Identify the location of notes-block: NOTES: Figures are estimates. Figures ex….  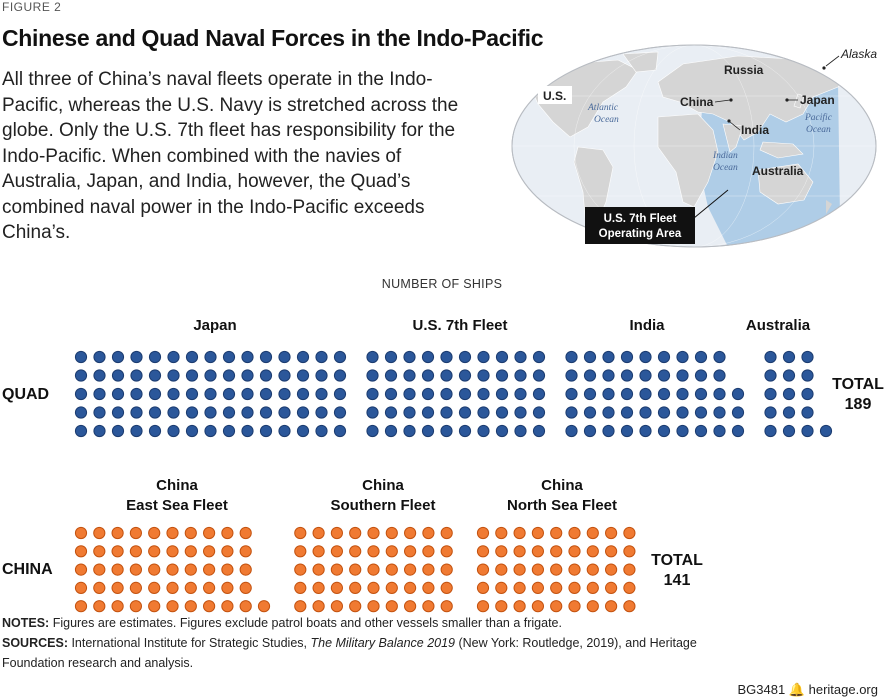
(352, 643).